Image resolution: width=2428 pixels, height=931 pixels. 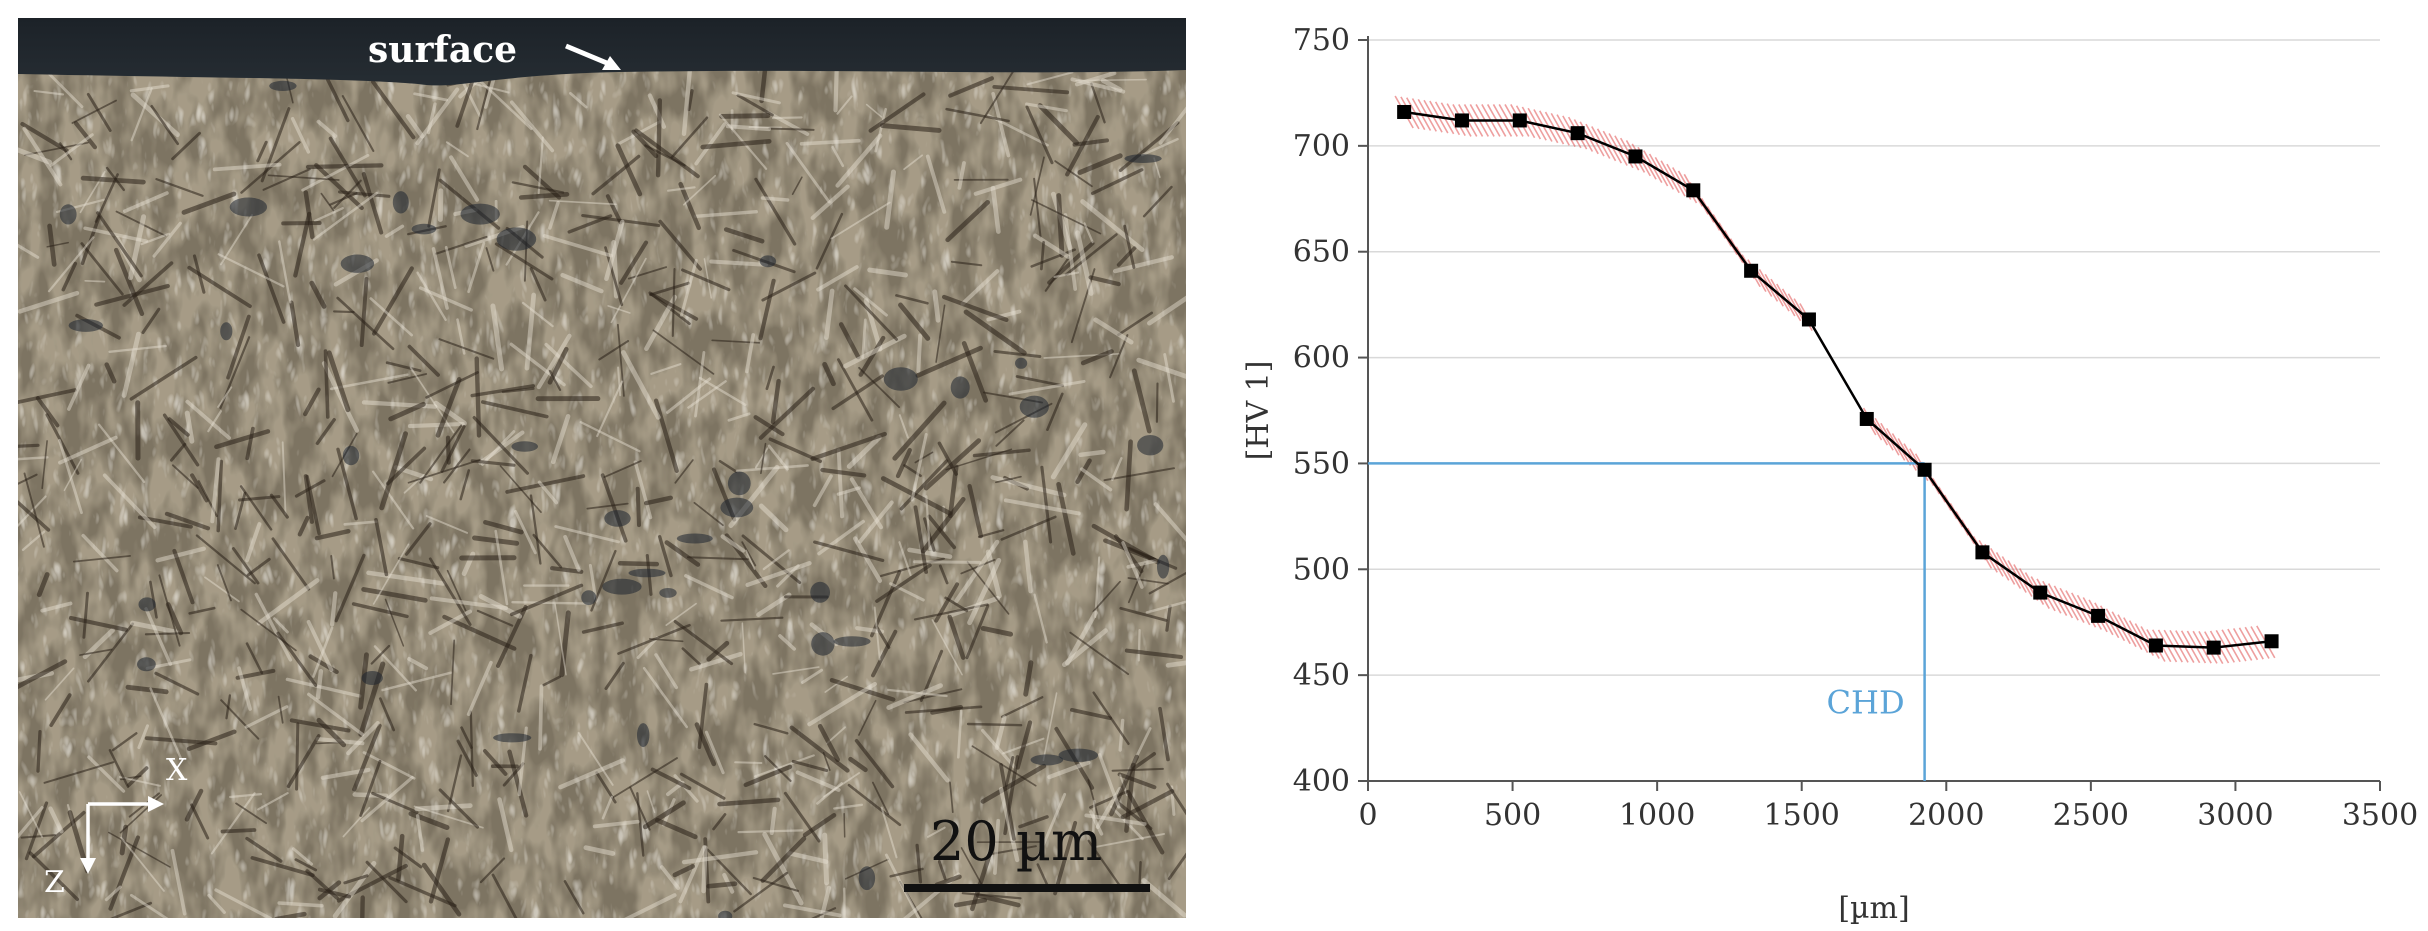 What do you see at coordinates (2235, 815) in the screenshot?
I see `x-tick-label: 3000` at bounding box center [2235, 815].